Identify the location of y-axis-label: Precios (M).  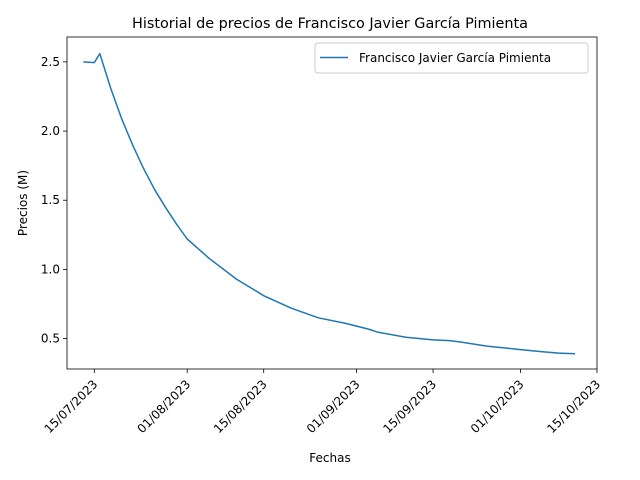
(23, 203).